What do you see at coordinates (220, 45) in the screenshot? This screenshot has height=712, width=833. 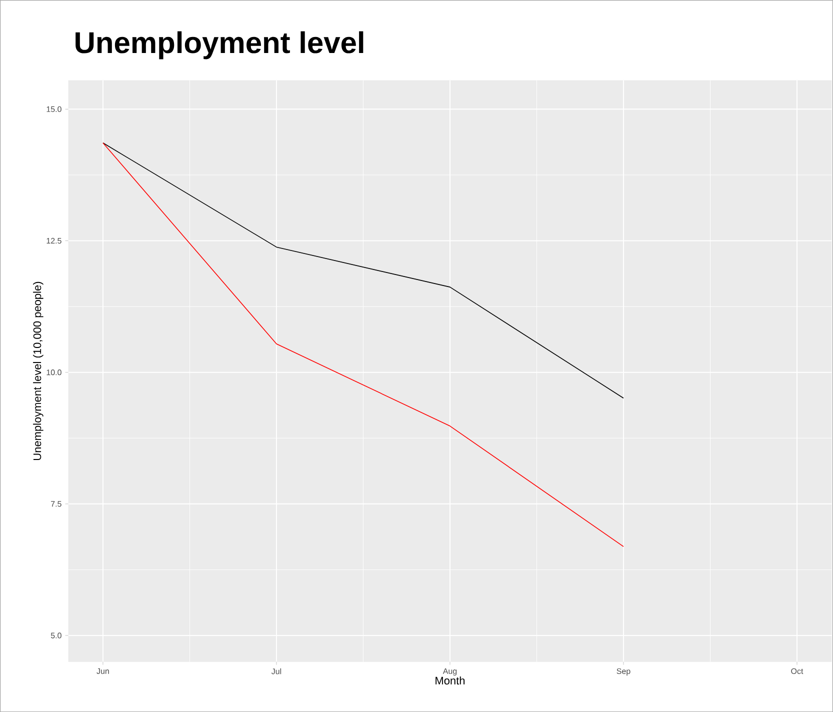 I see `chart-title: Unemployment level` at bounding box center [220, 45].